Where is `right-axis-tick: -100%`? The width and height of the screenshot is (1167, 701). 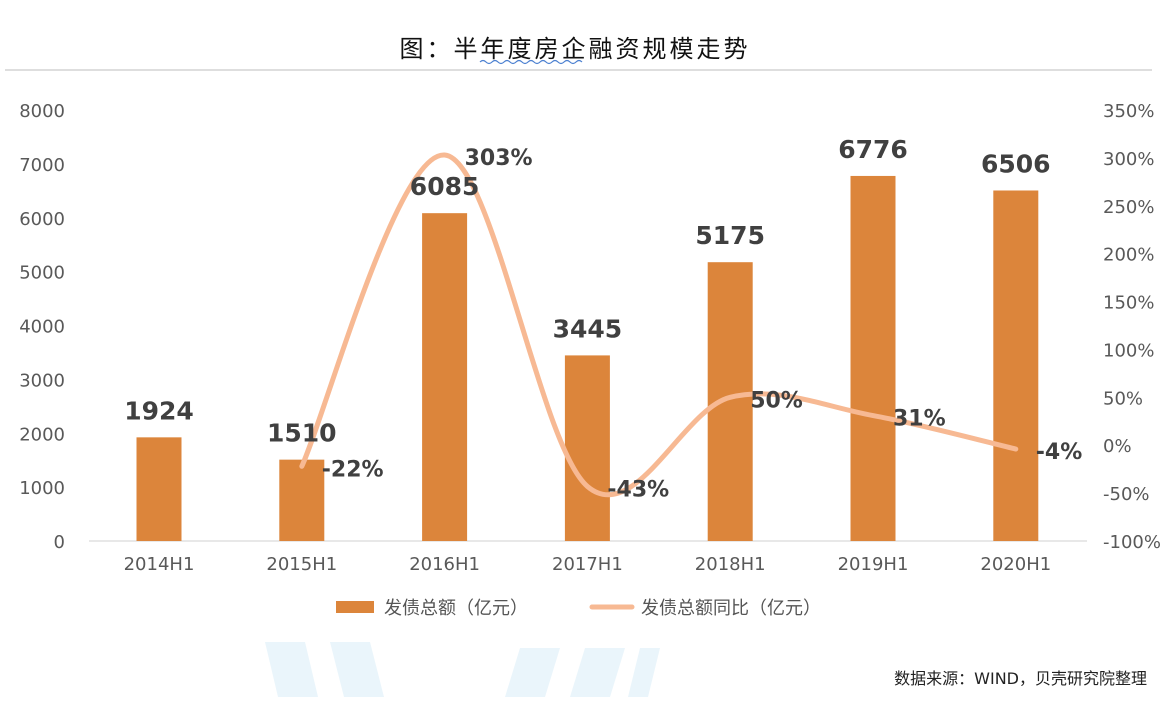
right-axis-tick: -100% is located at coordinates (1132, 542).